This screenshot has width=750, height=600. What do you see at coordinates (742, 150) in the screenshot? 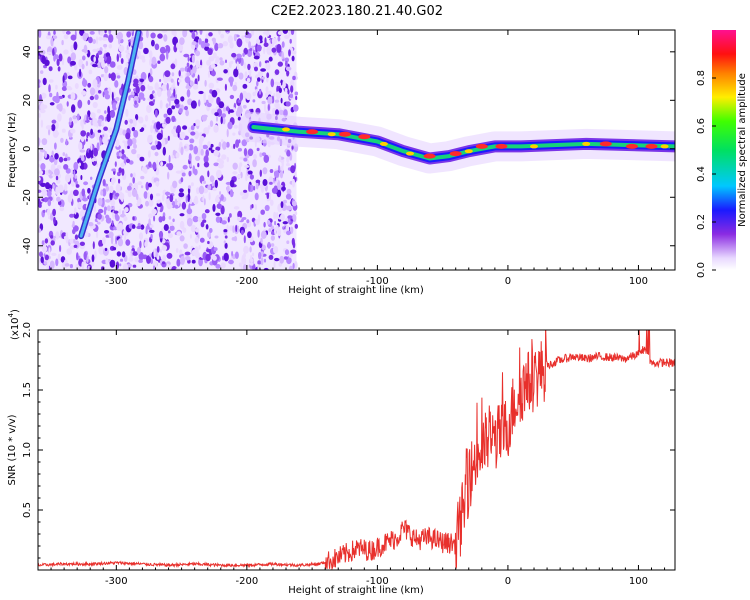
I see `colorbar-label: Normalized spectral amplitude` at bounding box center [742, 150].